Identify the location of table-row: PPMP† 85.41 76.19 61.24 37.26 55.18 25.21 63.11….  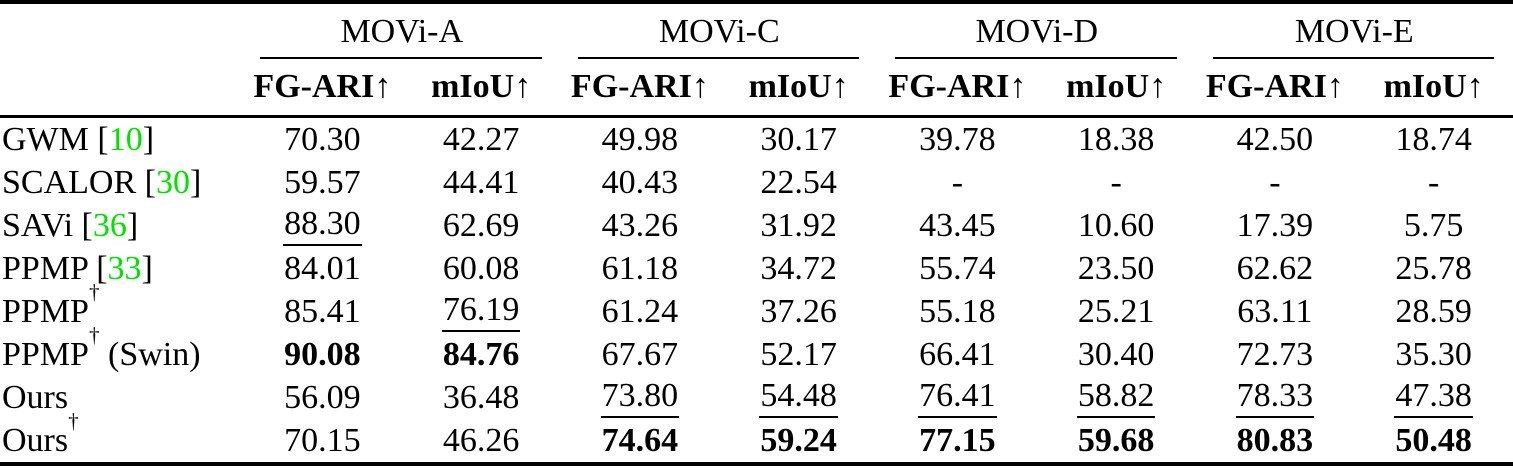
(756, 307).